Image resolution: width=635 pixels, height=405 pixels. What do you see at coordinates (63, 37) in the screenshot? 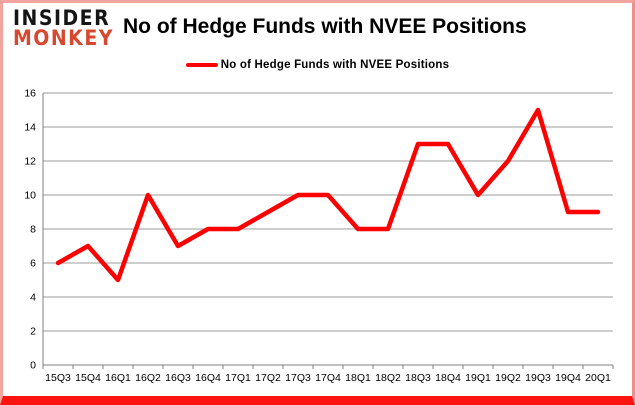
I see `logo-line-monkey: MONKEY` at bounding box center [63, 37].